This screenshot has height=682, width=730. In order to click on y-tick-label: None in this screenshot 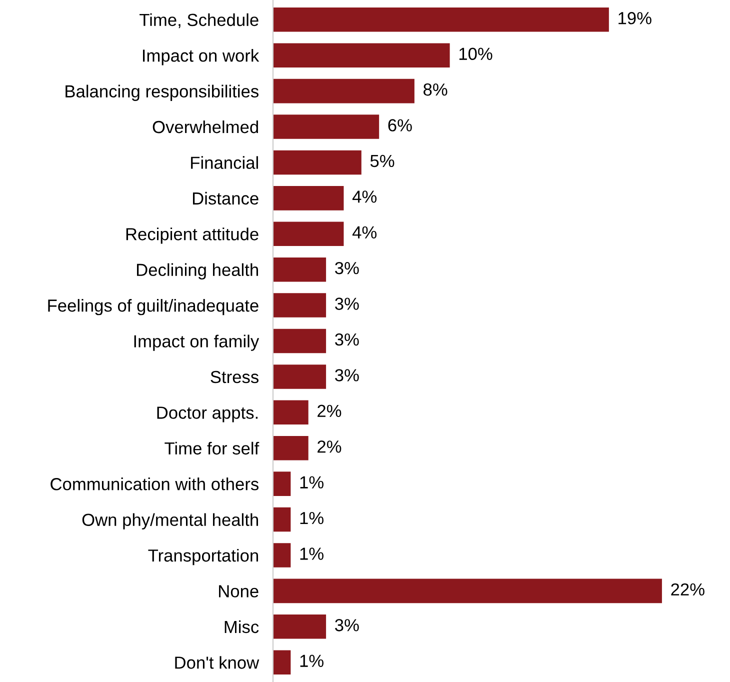, I will do `click(238, 591)`.